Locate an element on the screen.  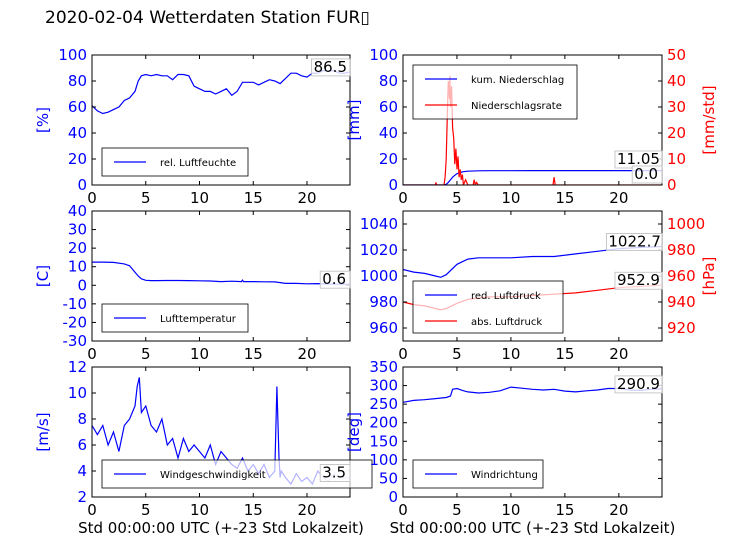
y2-tick-label: 980 is located at coordinates (681, 250).